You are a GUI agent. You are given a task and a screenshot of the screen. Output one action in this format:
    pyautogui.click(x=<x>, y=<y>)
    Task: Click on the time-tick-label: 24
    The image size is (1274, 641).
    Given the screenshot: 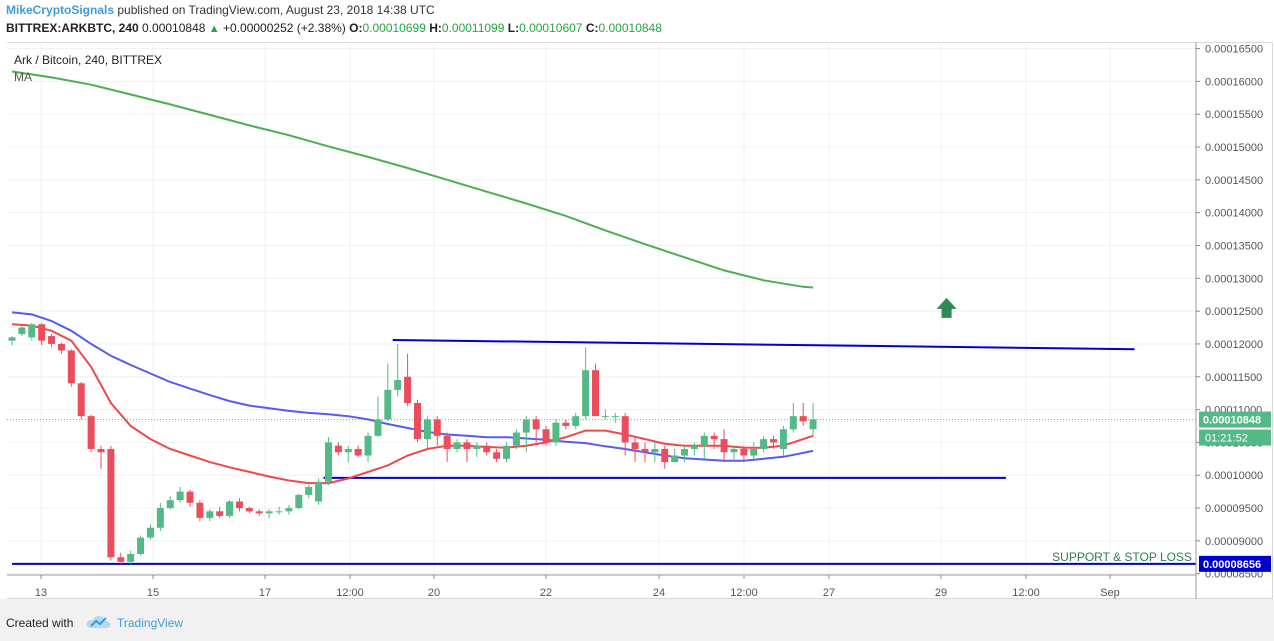 What is the action you would take?
    pyautogui.click(x=659, y=593)
    